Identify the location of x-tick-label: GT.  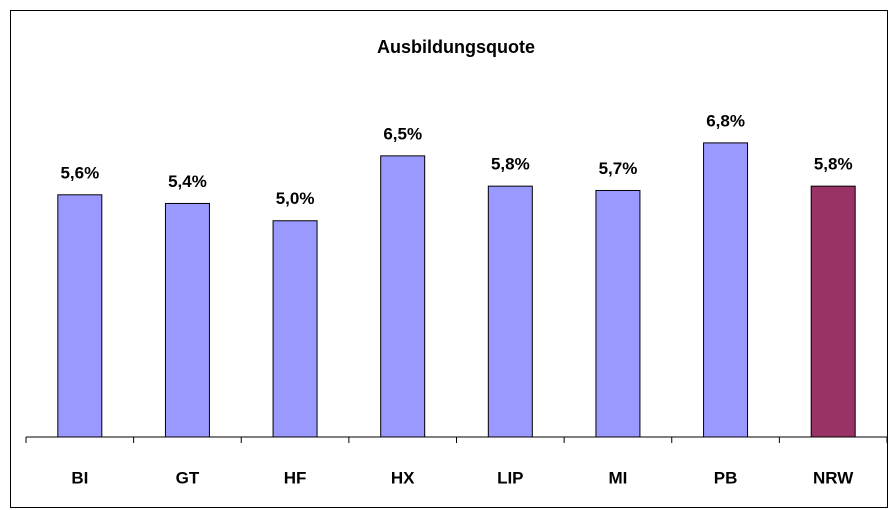
(188, 477).